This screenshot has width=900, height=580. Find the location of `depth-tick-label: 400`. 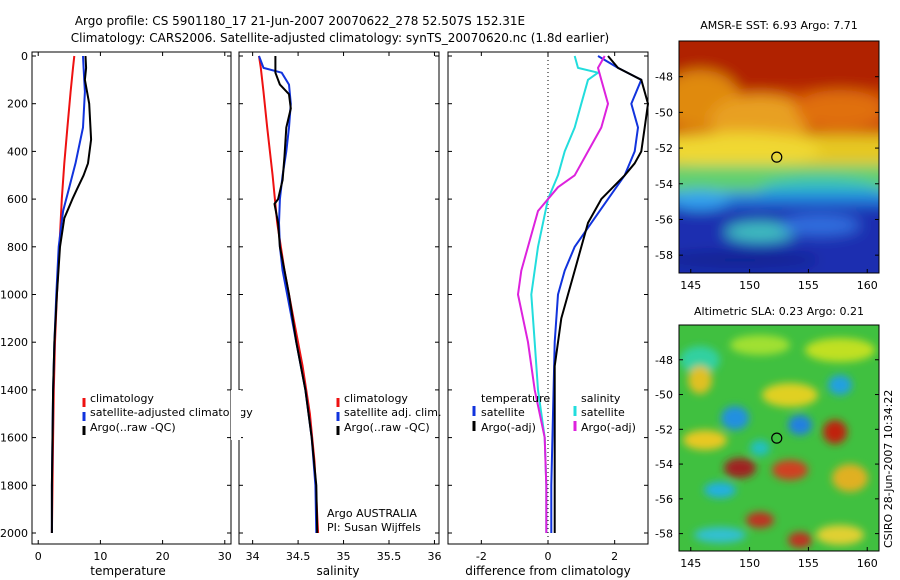

depth-tick-label: 400 is located at coordinates (17, 151).